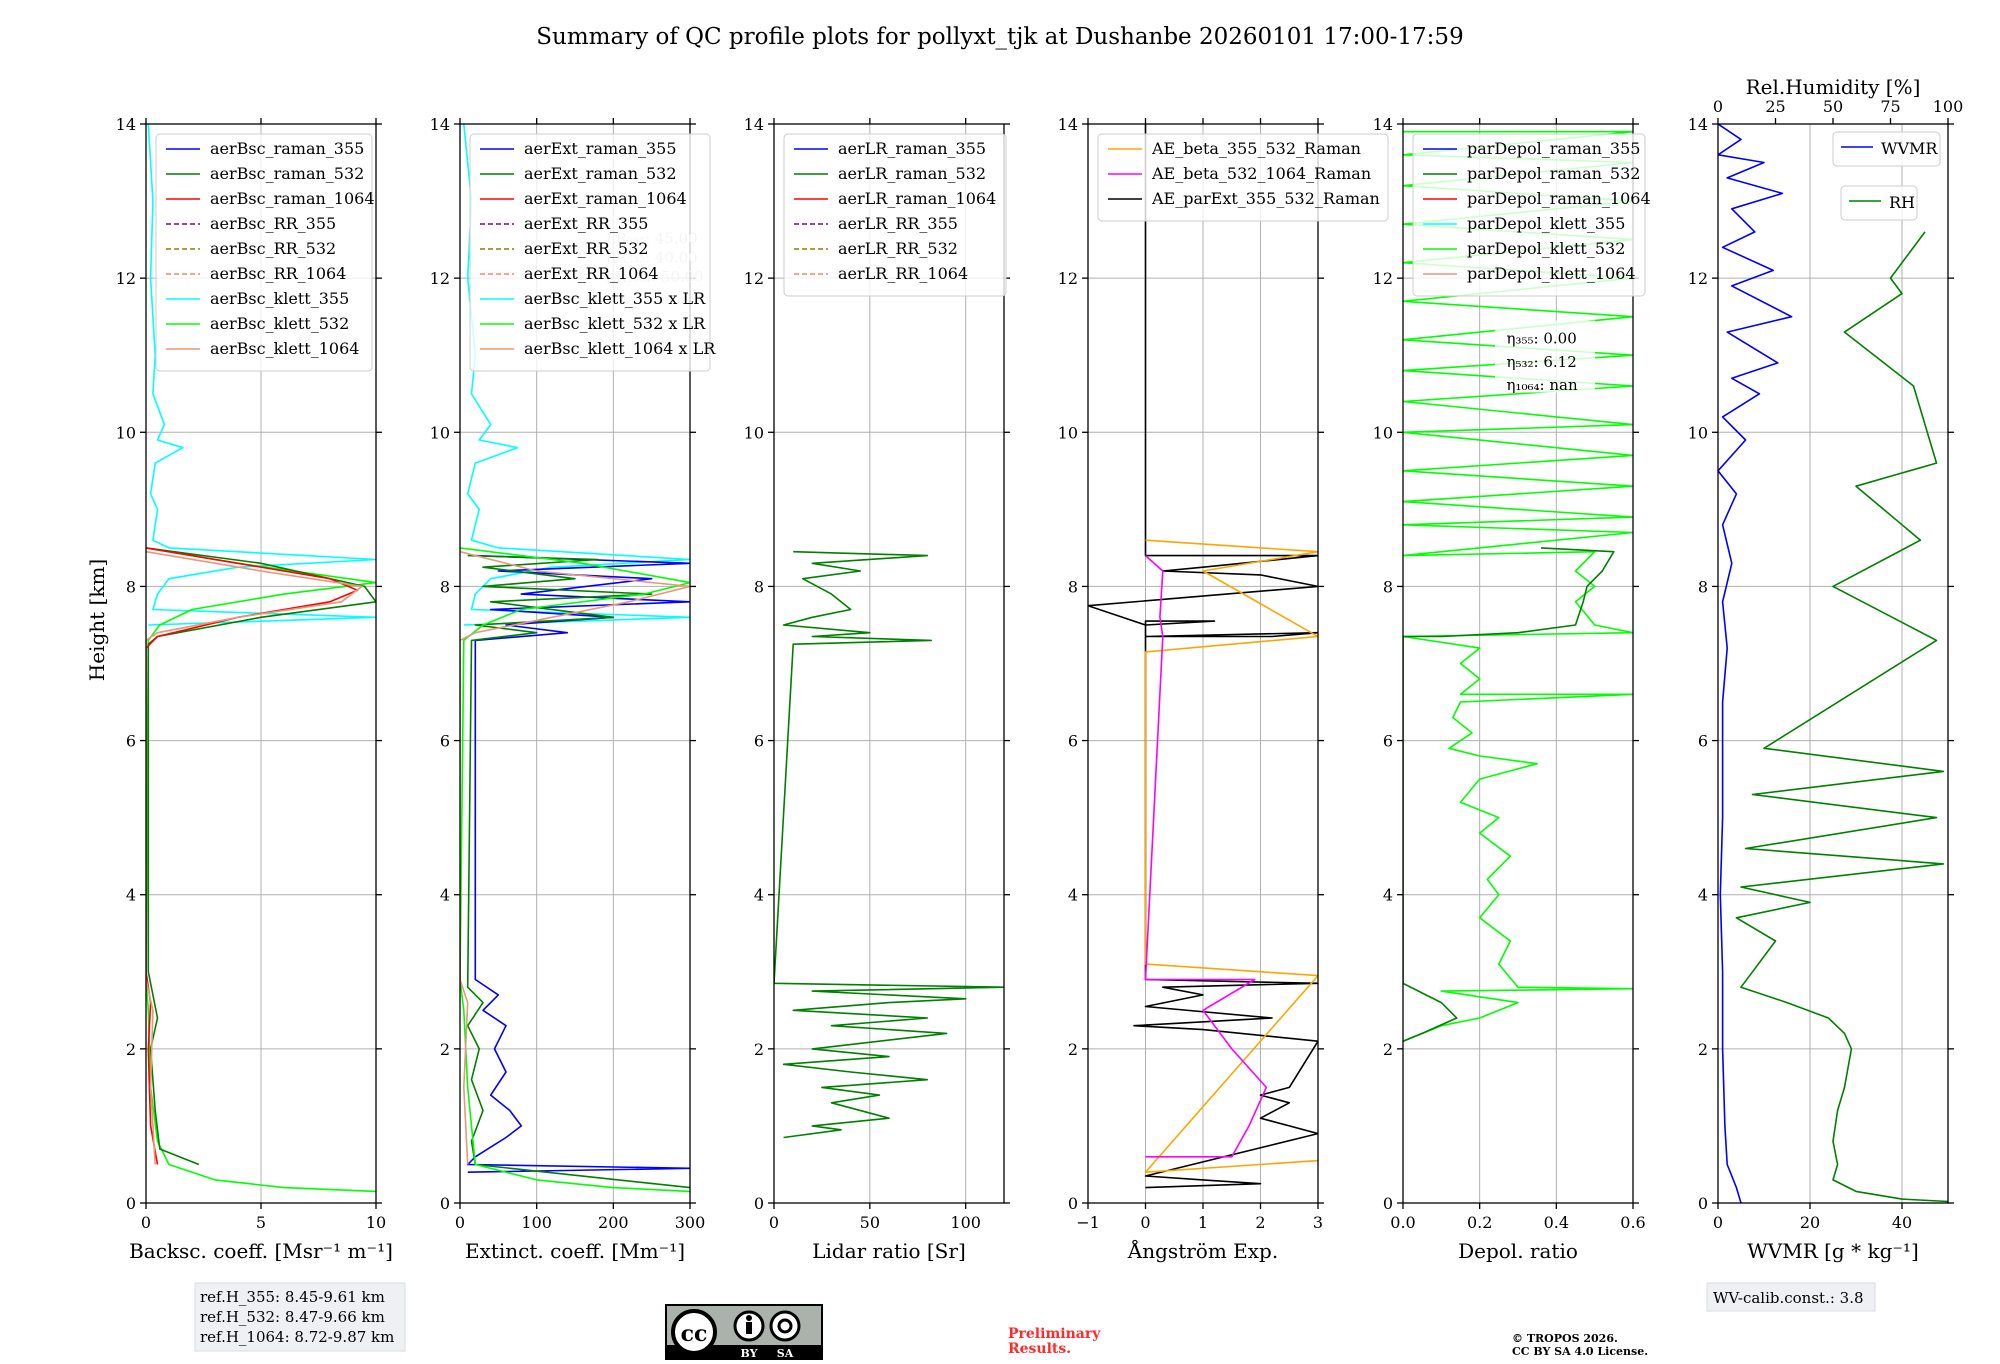  What do you see at coordinates (600, 148) in the screenshot?
I see `legend-label: aerExt_raman_355` at bounding box center [600, 148].